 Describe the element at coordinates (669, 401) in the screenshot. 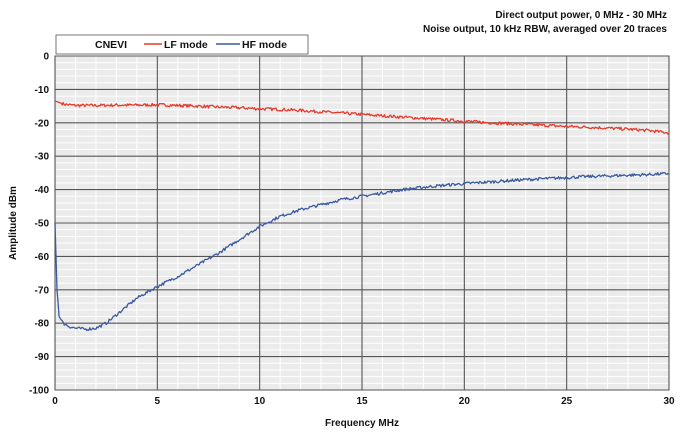

I see `x-tick-label: 30` at that location.